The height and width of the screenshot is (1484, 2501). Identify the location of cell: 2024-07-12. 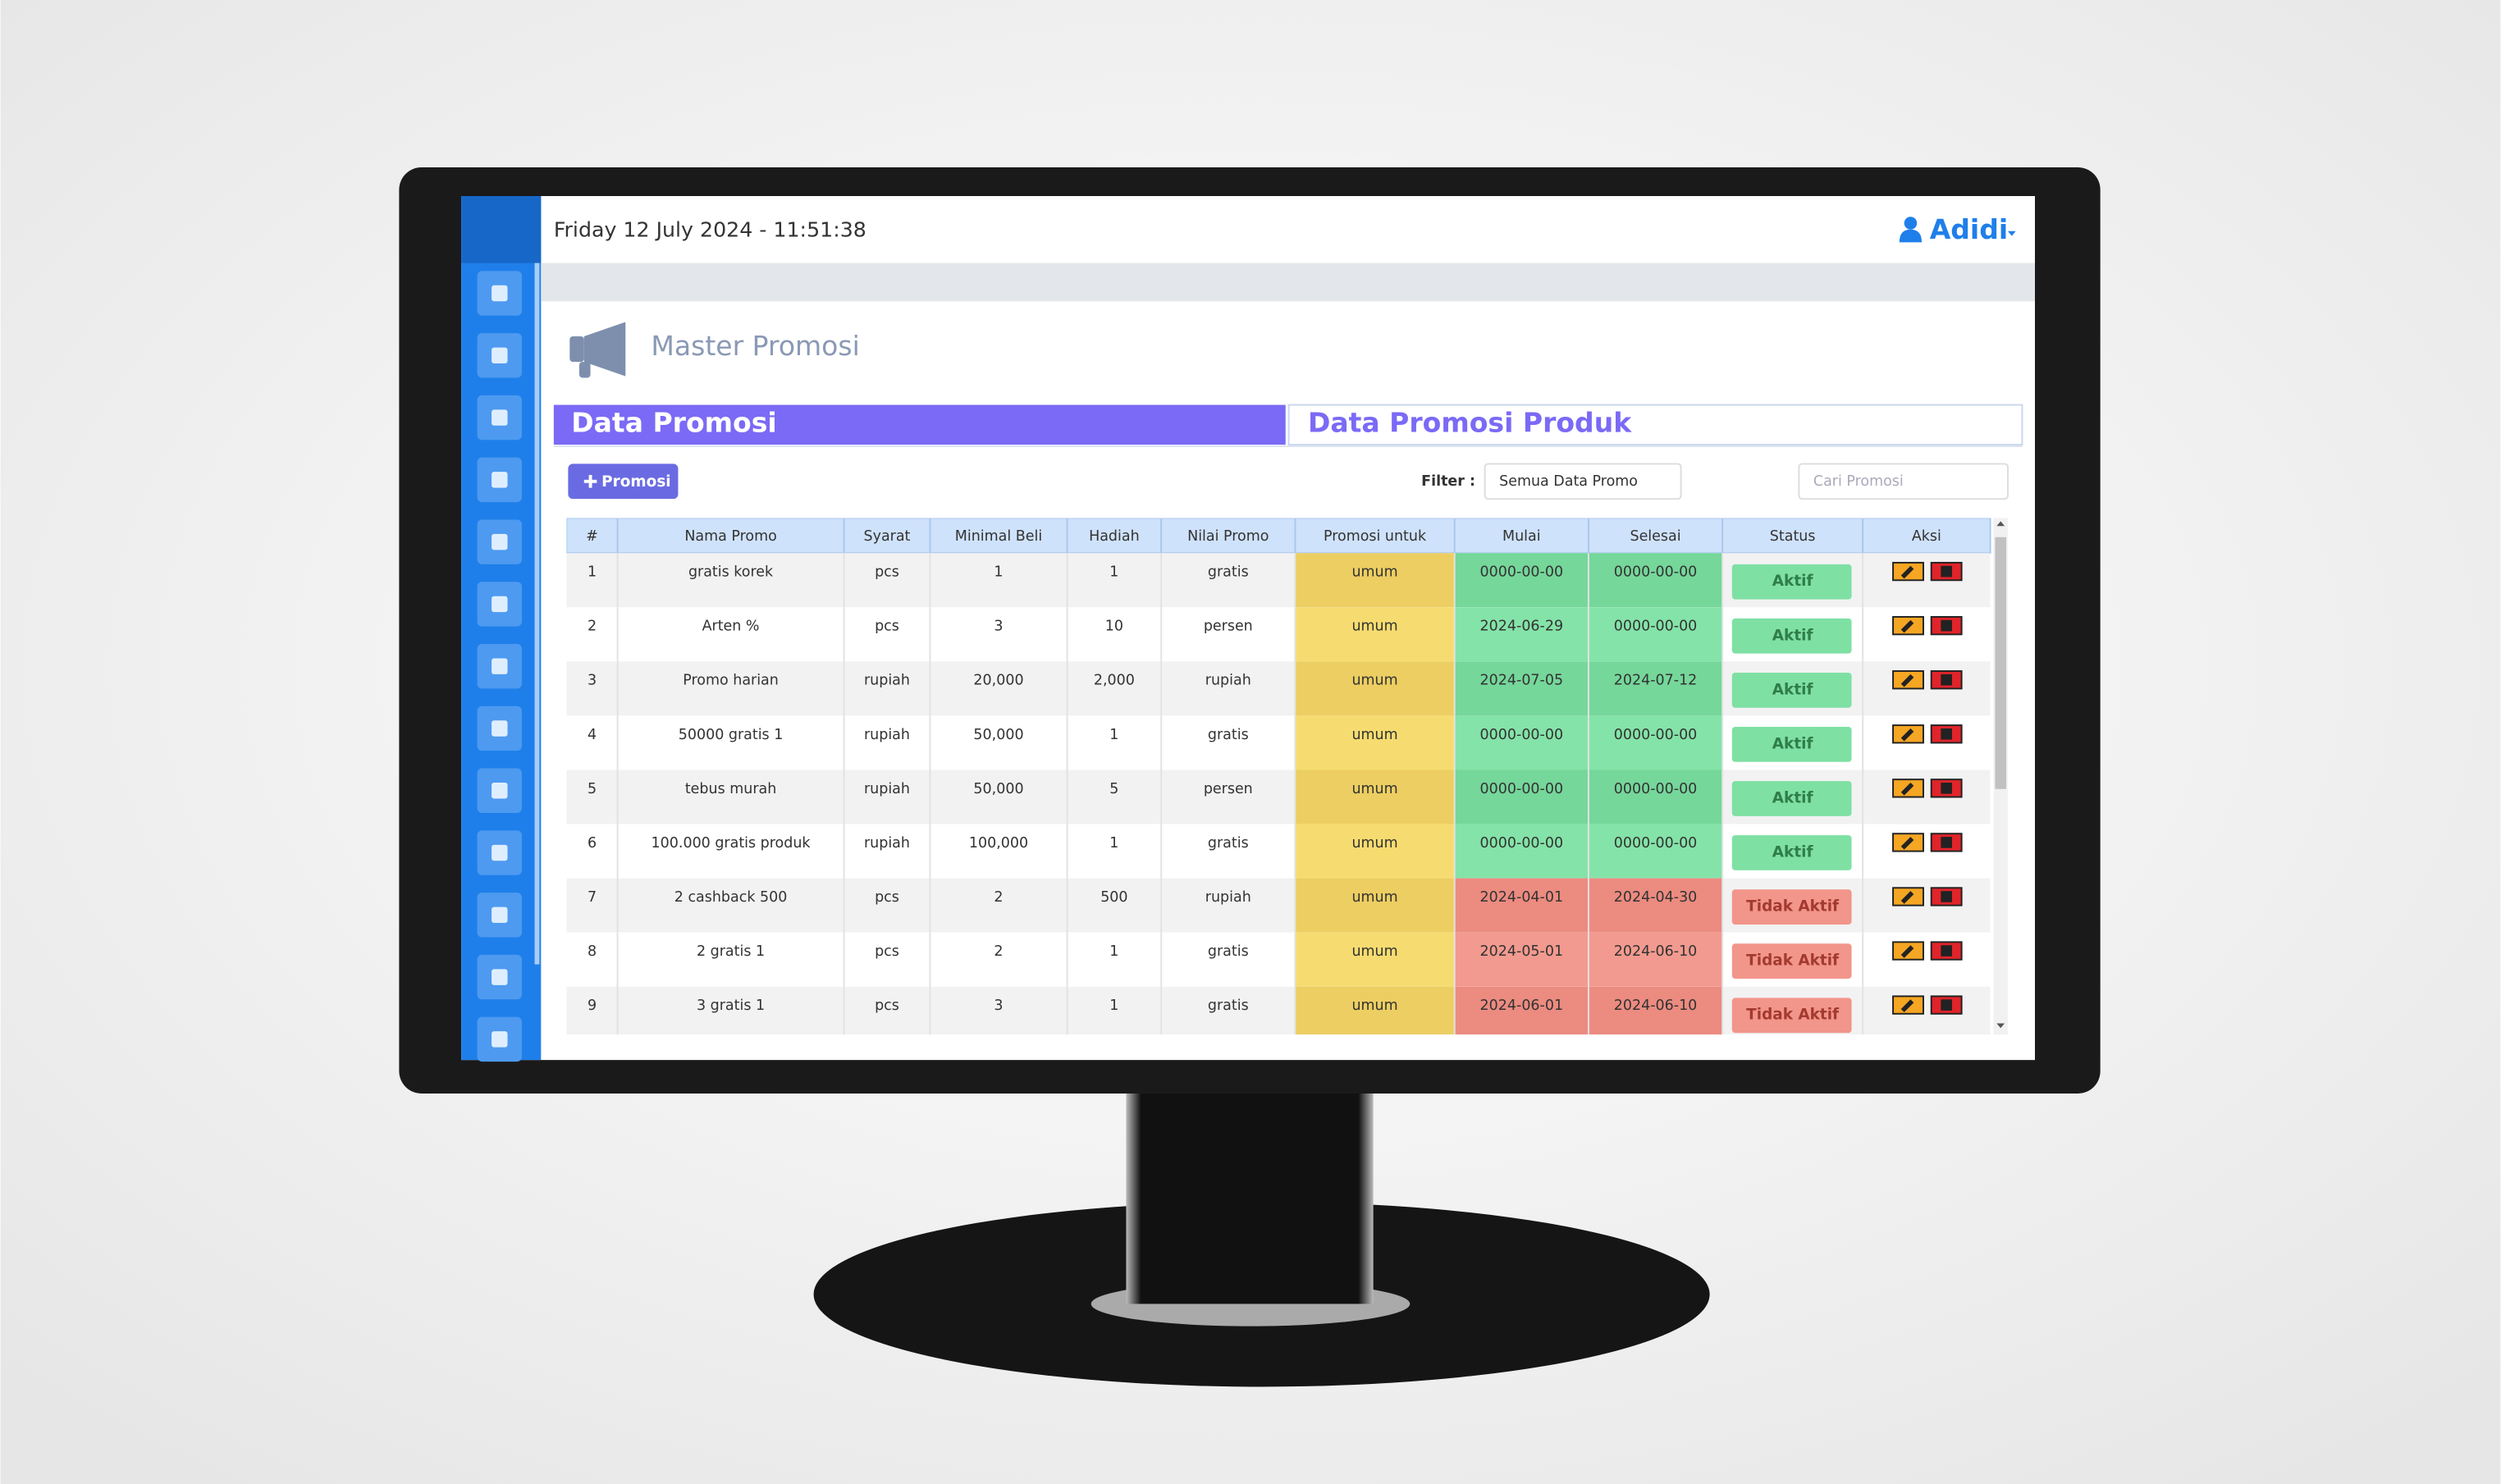
(1656, 681).